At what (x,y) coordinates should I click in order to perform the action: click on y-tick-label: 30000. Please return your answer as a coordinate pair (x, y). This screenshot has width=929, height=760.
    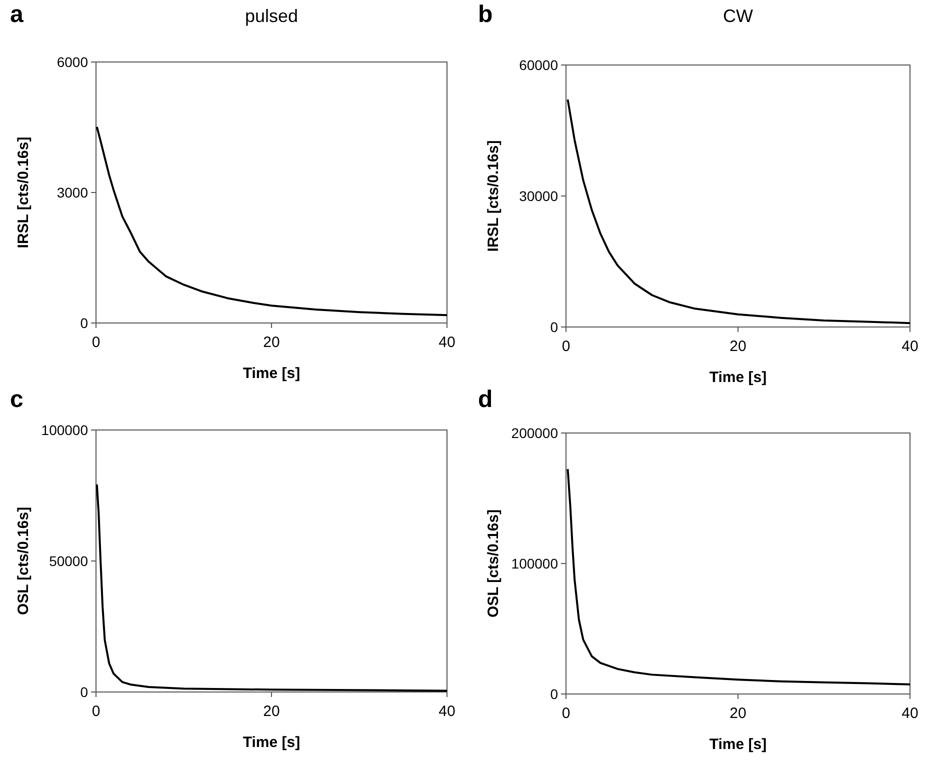
    Looking at the image, I should click on (538, 196).